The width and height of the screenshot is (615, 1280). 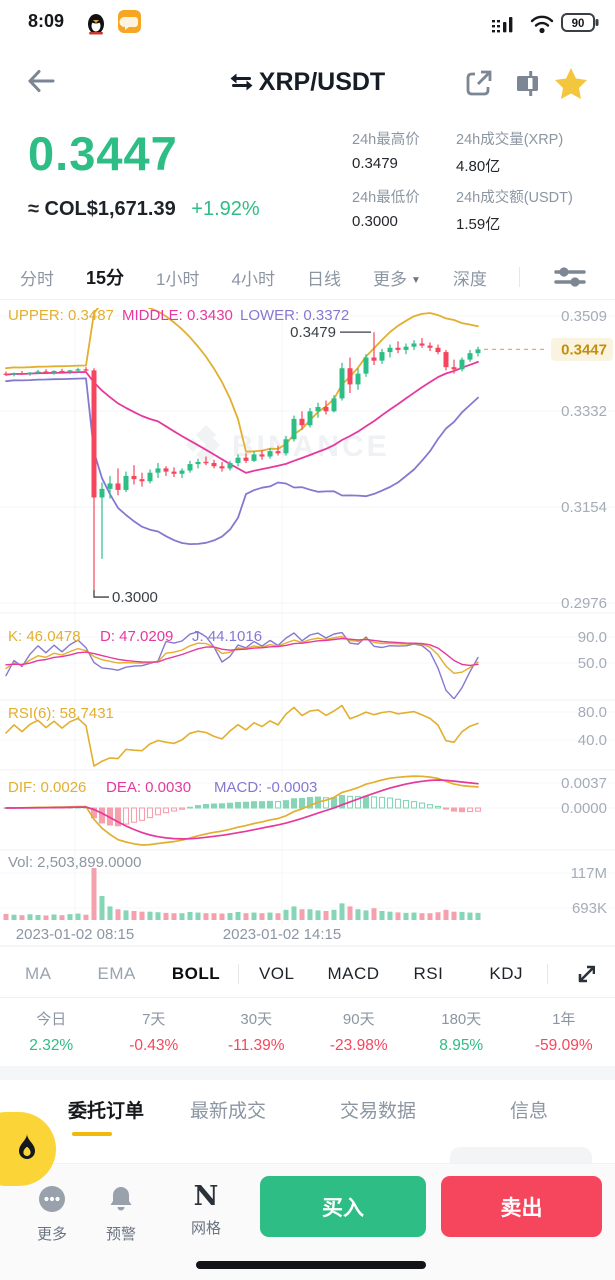 What do you see at coordinates (592, 637) in the screenshot?
I see `svg-text: 90.0` at bounding box center [592, 637].